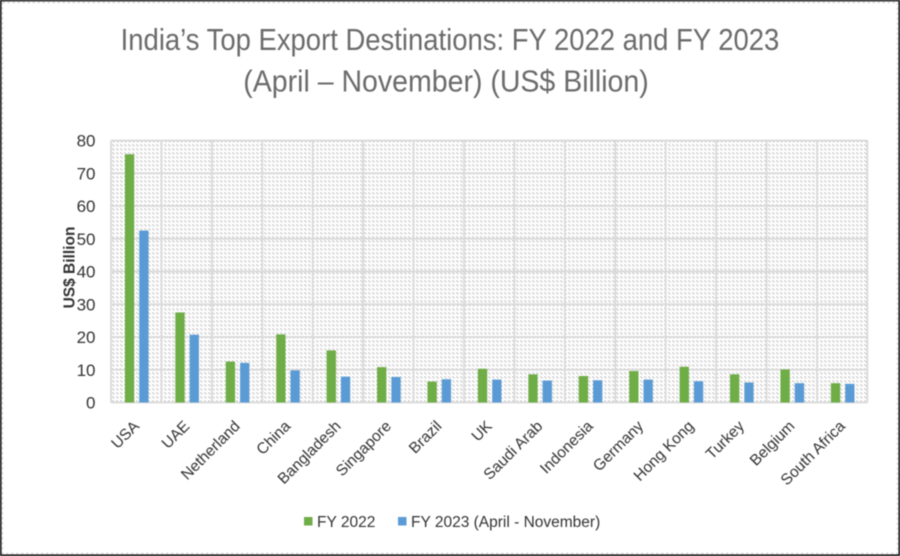 The height and width of the screenshot is (556, 900). I want to click on svg-text: 0, so click(90, 403).